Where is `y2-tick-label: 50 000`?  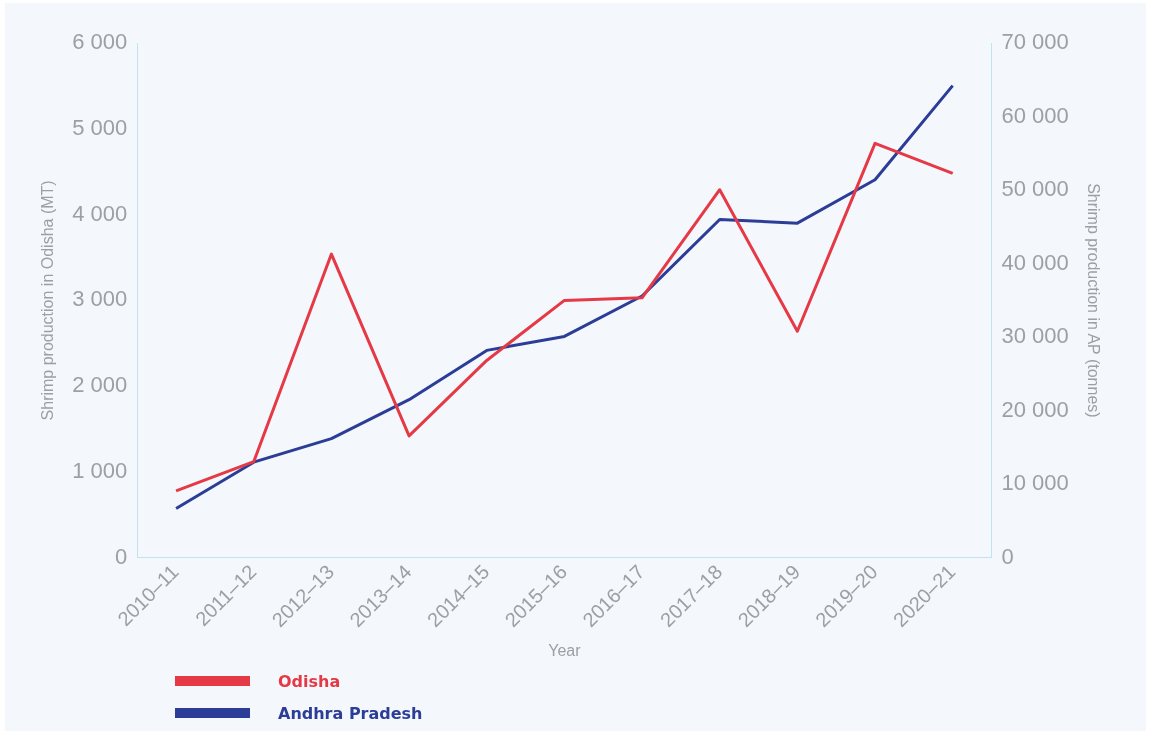
y2-tick-label: 50 000 is located at coordinates (1035, 189).